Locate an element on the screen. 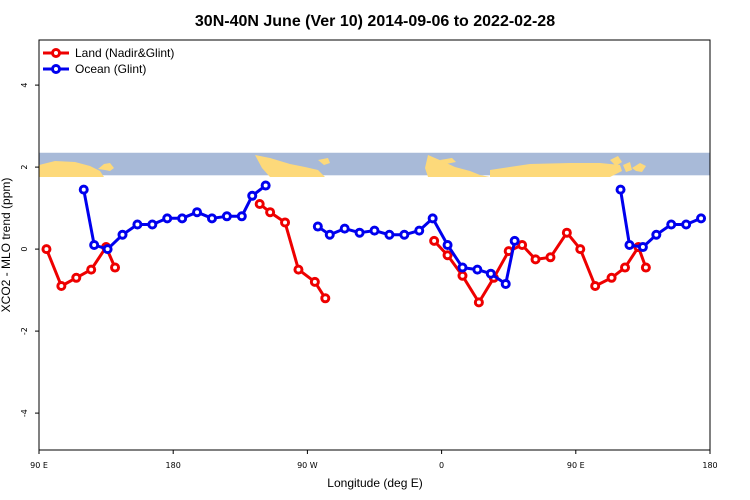 This screenshot has height=500, width=750. legend-label-land: Land (Nadir&Glint) is located at coordinates (124, 53).